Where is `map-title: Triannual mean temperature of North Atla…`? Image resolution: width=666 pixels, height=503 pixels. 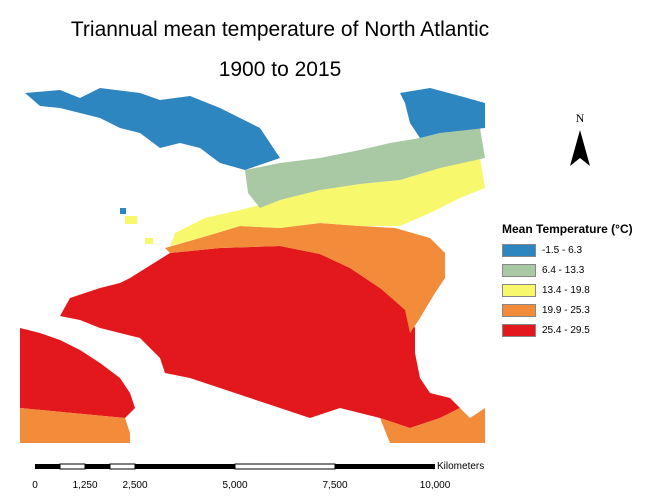
map-title: Triannual mean temperature of North Atla… is located at coordinates (280, 29).